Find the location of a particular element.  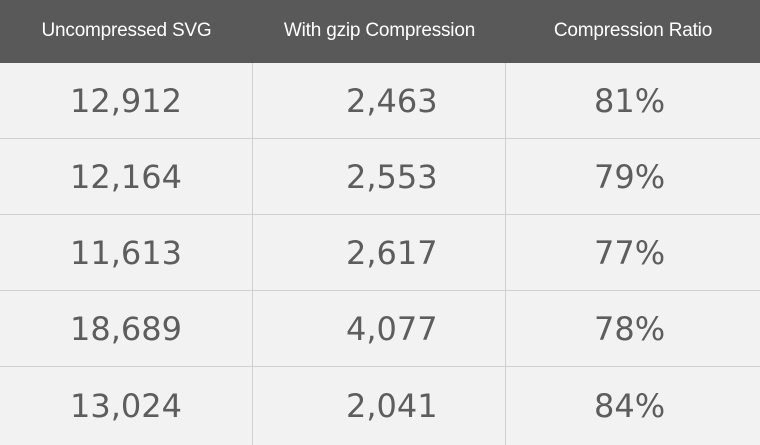

header-uncompressed-svg: Uncompressed SVG is located at coordinates (126, 30).